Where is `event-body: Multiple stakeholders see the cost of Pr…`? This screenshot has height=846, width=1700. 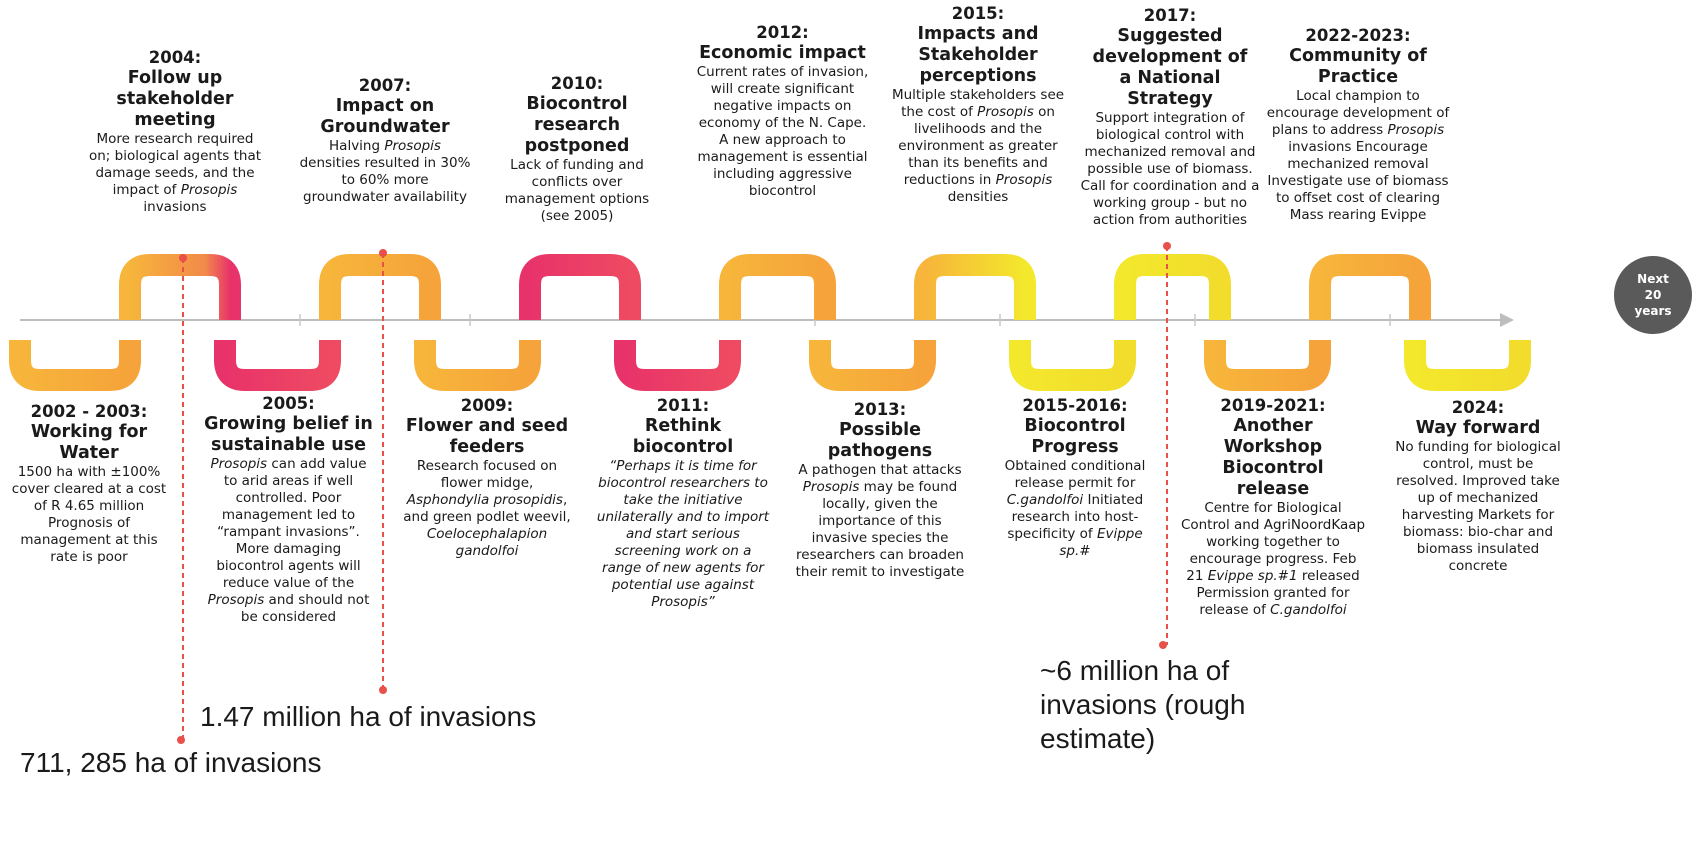
event-body: Multiple stakeholders see the cost of Pr… is located at coordinates (978, 146).